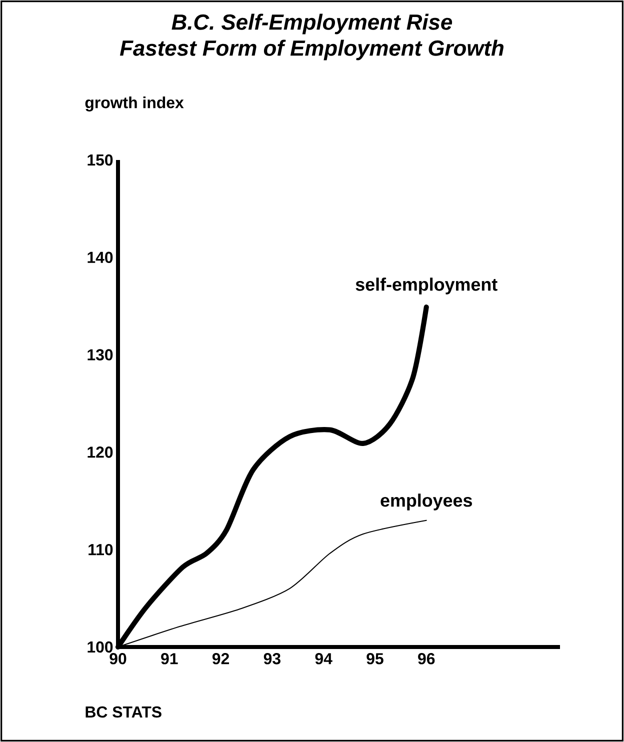 Image resolution: width=624 pixels, height=742 pixels. Describe the element at coordinates (100, 258) in the screenshot. I see `y-tick-label: 140` at that location.